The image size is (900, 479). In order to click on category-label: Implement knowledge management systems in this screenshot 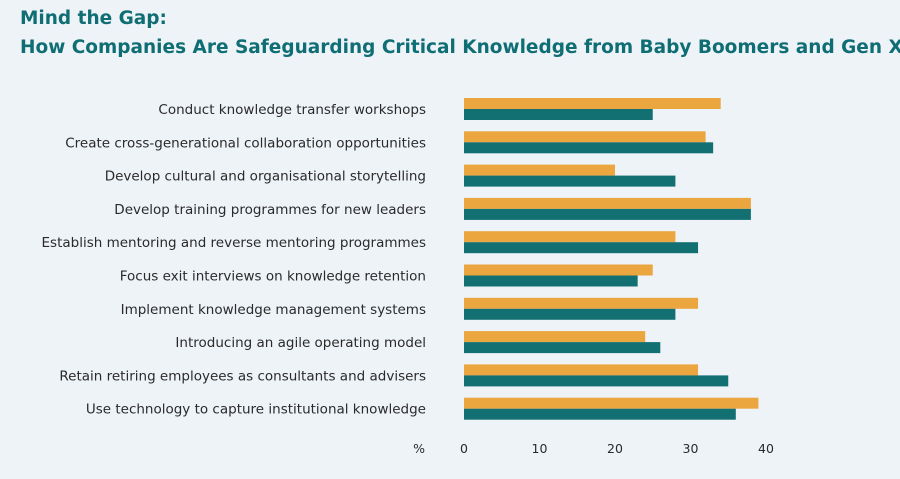, I will do `click(273, 310)`.